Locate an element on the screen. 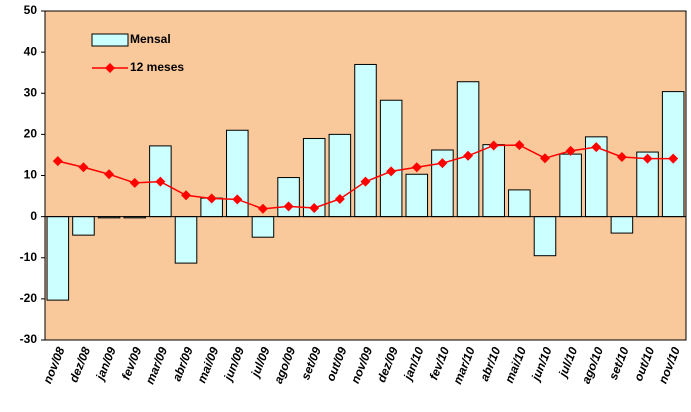  legend-swatch is located at coordinates (110, 40).